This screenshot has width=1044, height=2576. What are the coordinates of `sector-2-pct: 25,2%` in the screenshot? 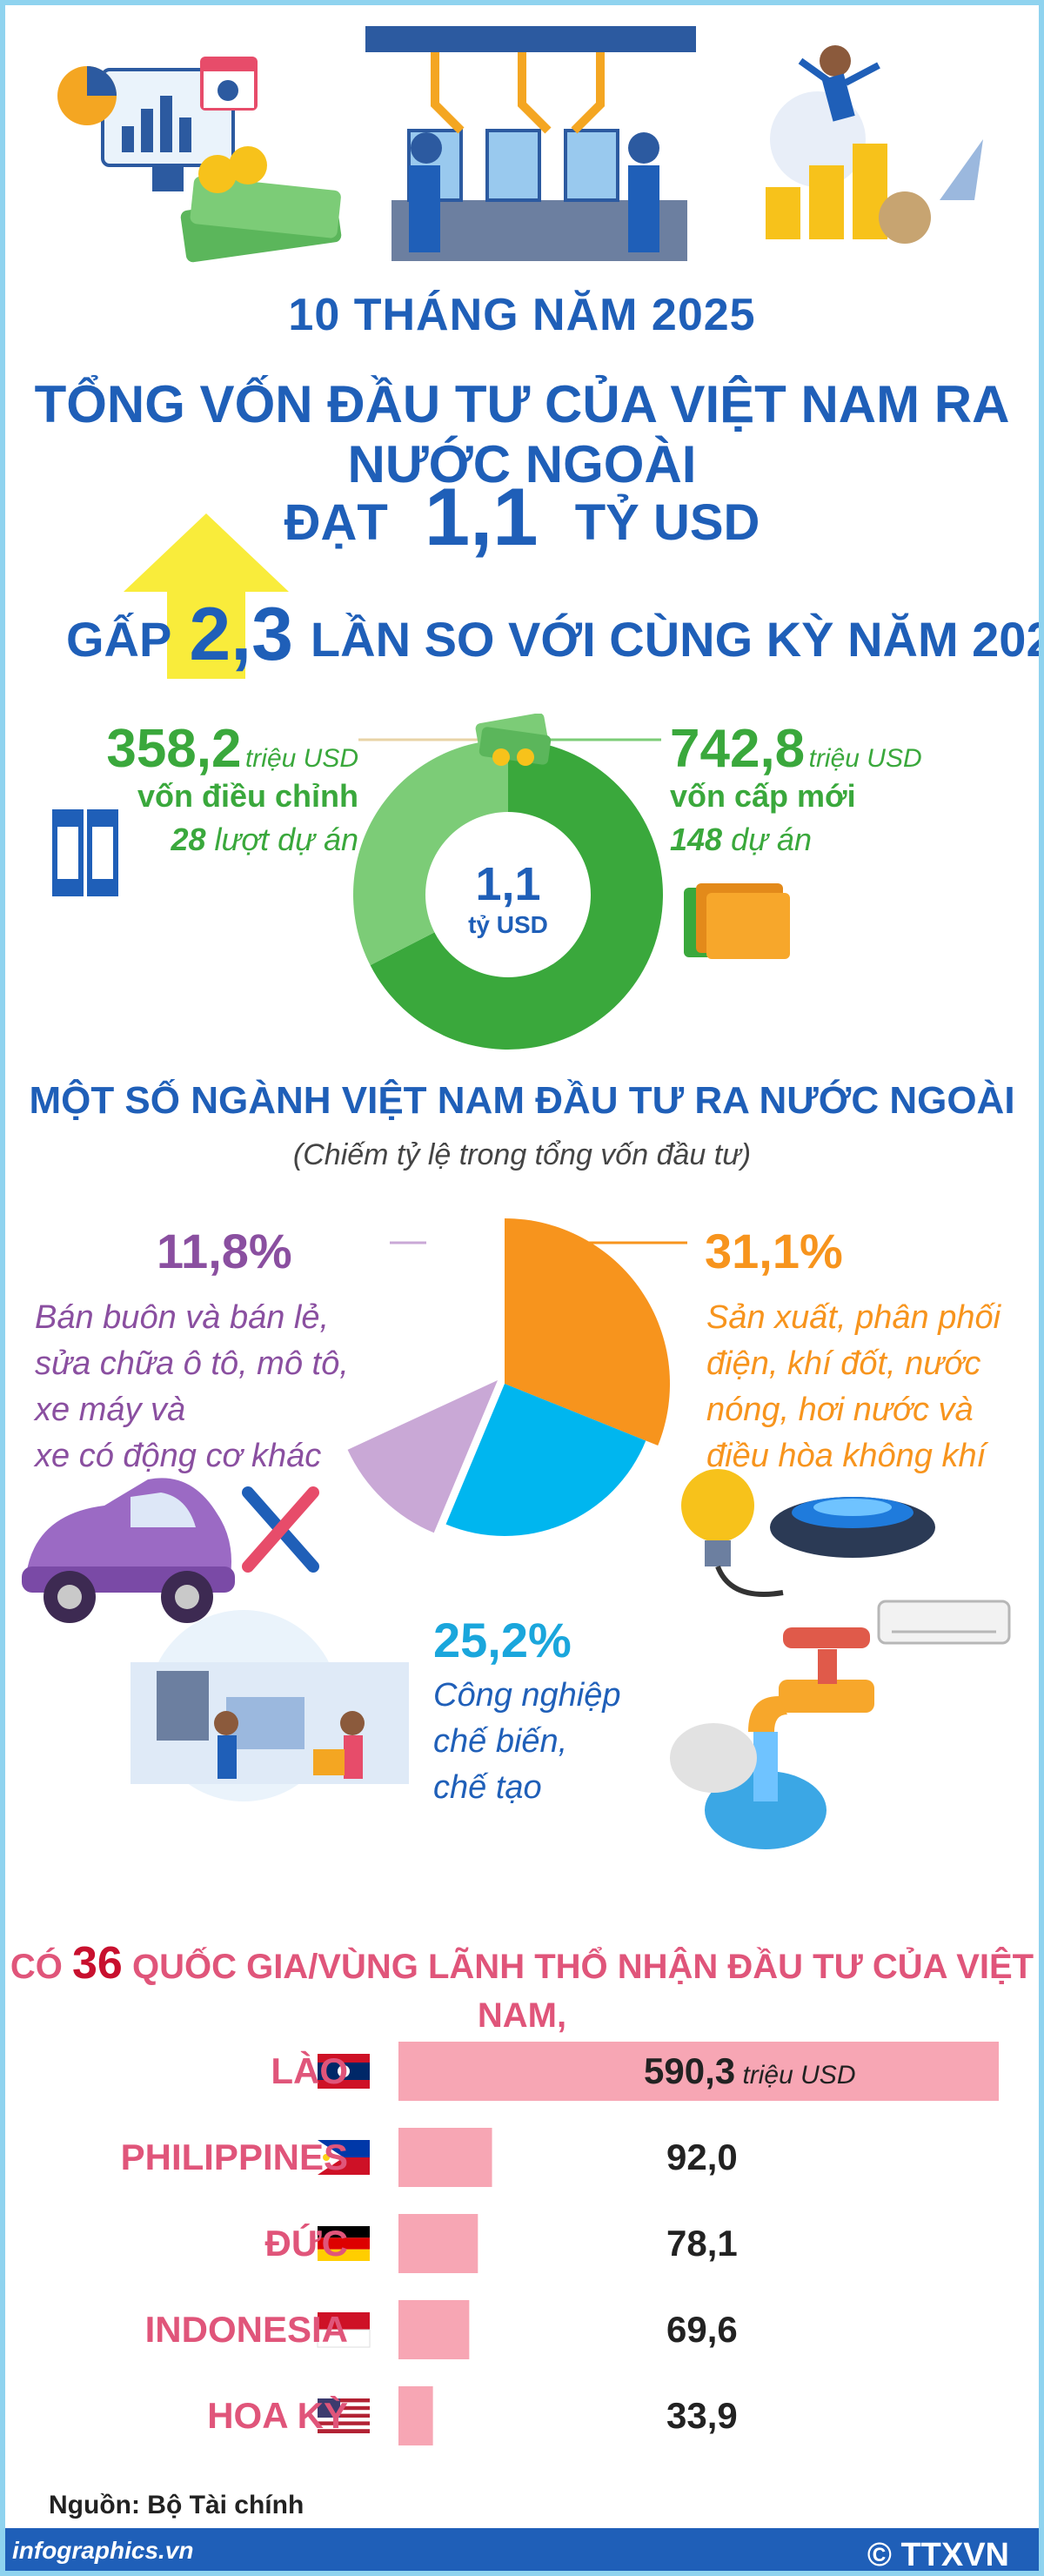 It's located at (502, 1640).